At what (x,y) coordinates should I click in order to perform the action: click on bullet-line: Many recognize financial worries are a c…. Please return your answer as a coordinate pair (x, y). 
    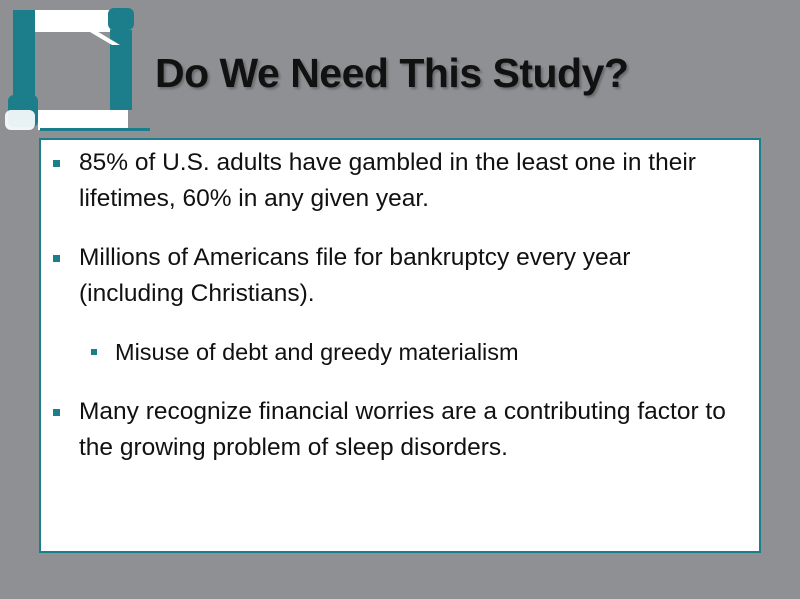
    Looking at the image, I should click on (402, 411).